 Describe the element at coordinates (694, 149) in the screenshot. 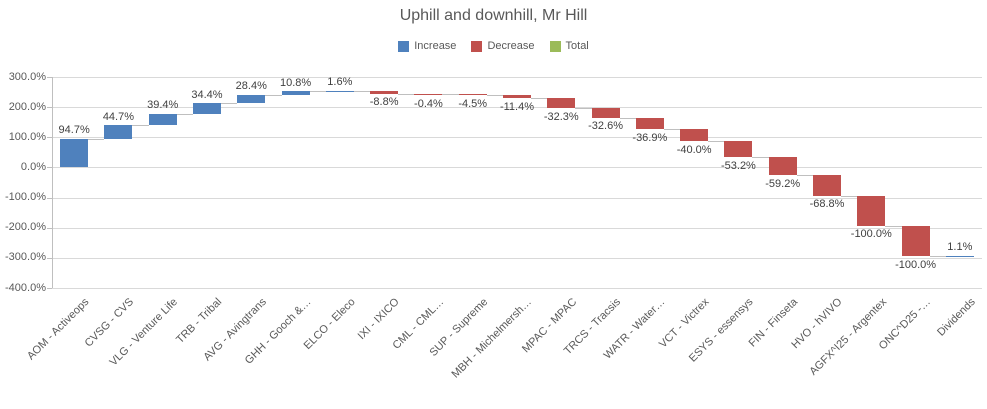

I see `bar-value-label: -40.0%` at that location.